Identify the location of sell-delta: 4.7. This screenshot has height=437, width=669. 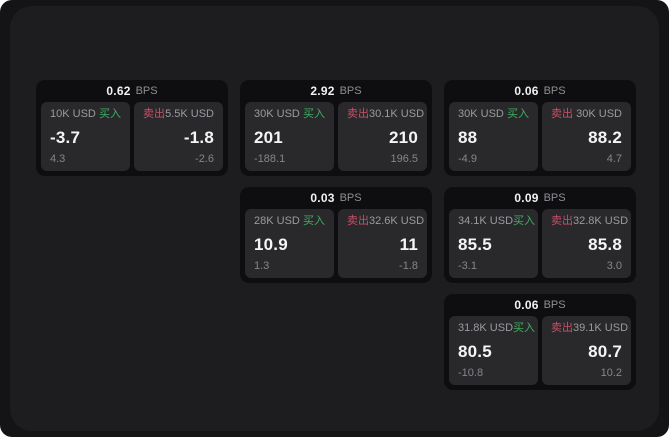
(614, 159).